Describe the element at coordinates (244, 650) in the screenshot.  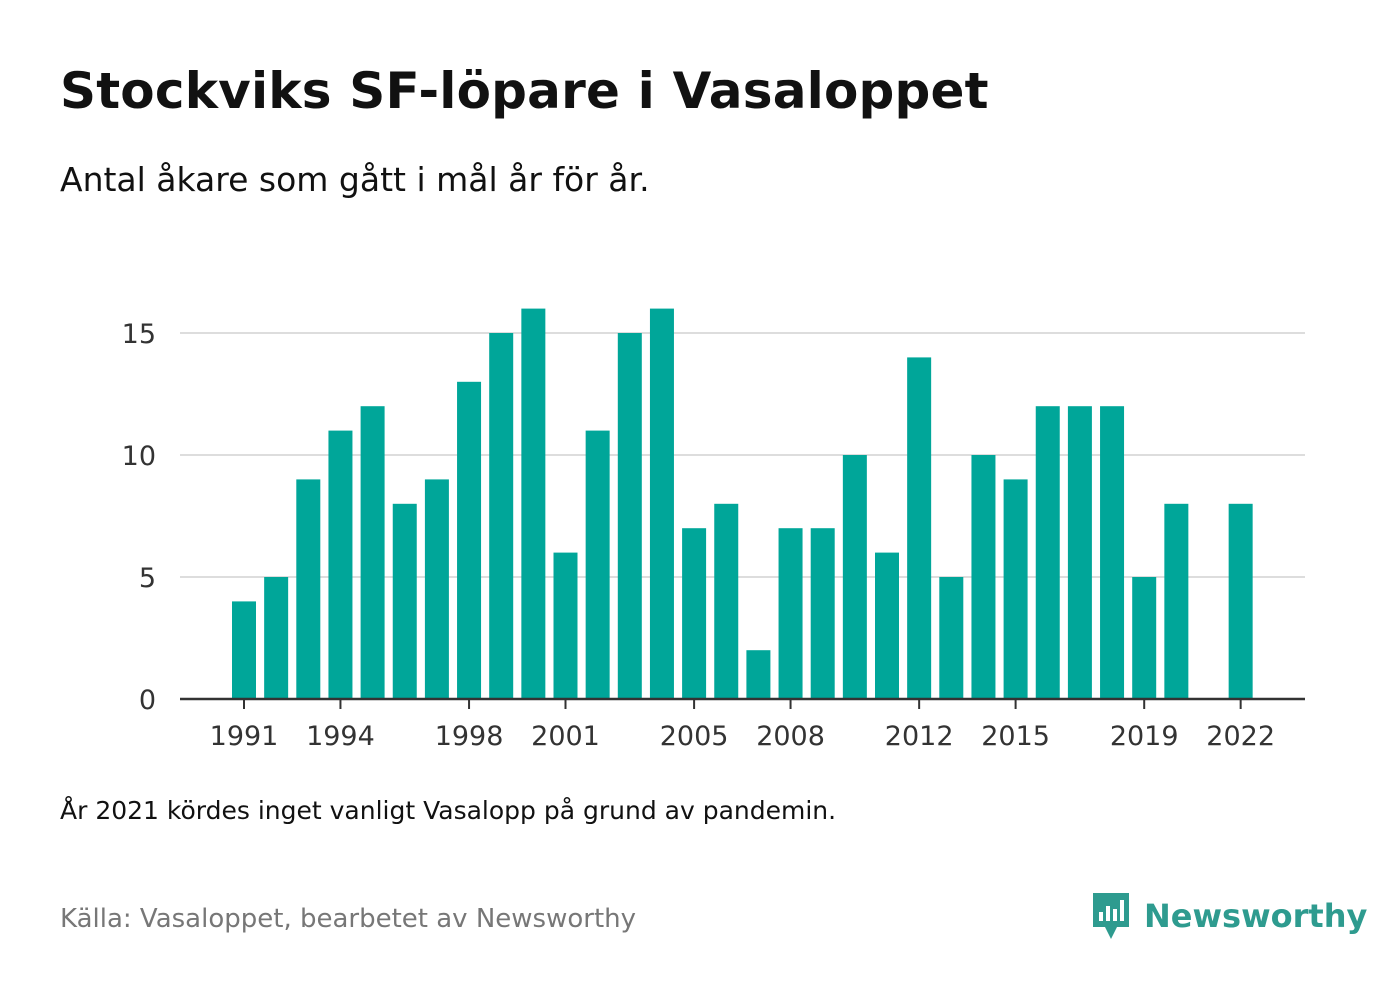
I see `bar-1991` at that location.